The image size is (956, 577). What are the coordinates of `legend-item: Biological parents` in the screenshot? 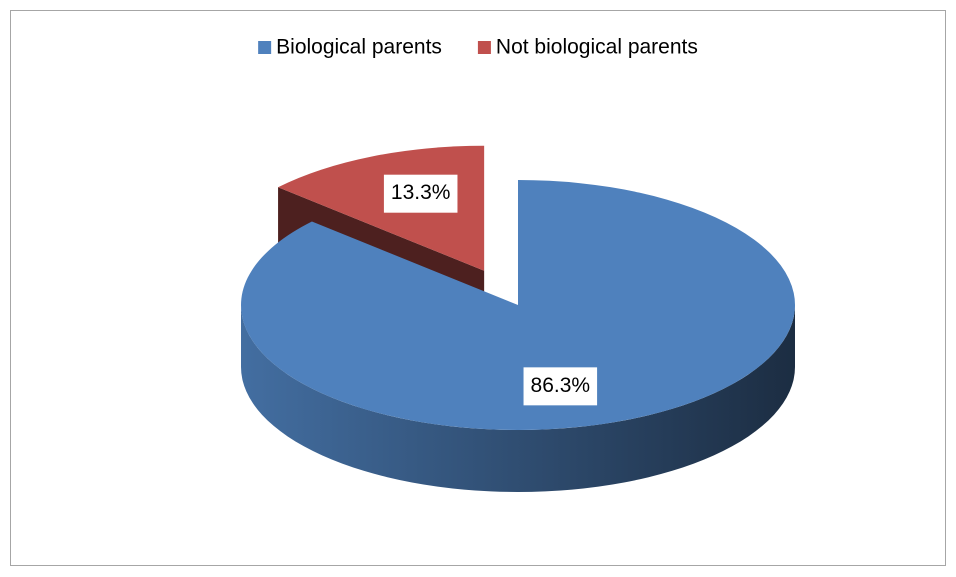 It's located at (350, 47).